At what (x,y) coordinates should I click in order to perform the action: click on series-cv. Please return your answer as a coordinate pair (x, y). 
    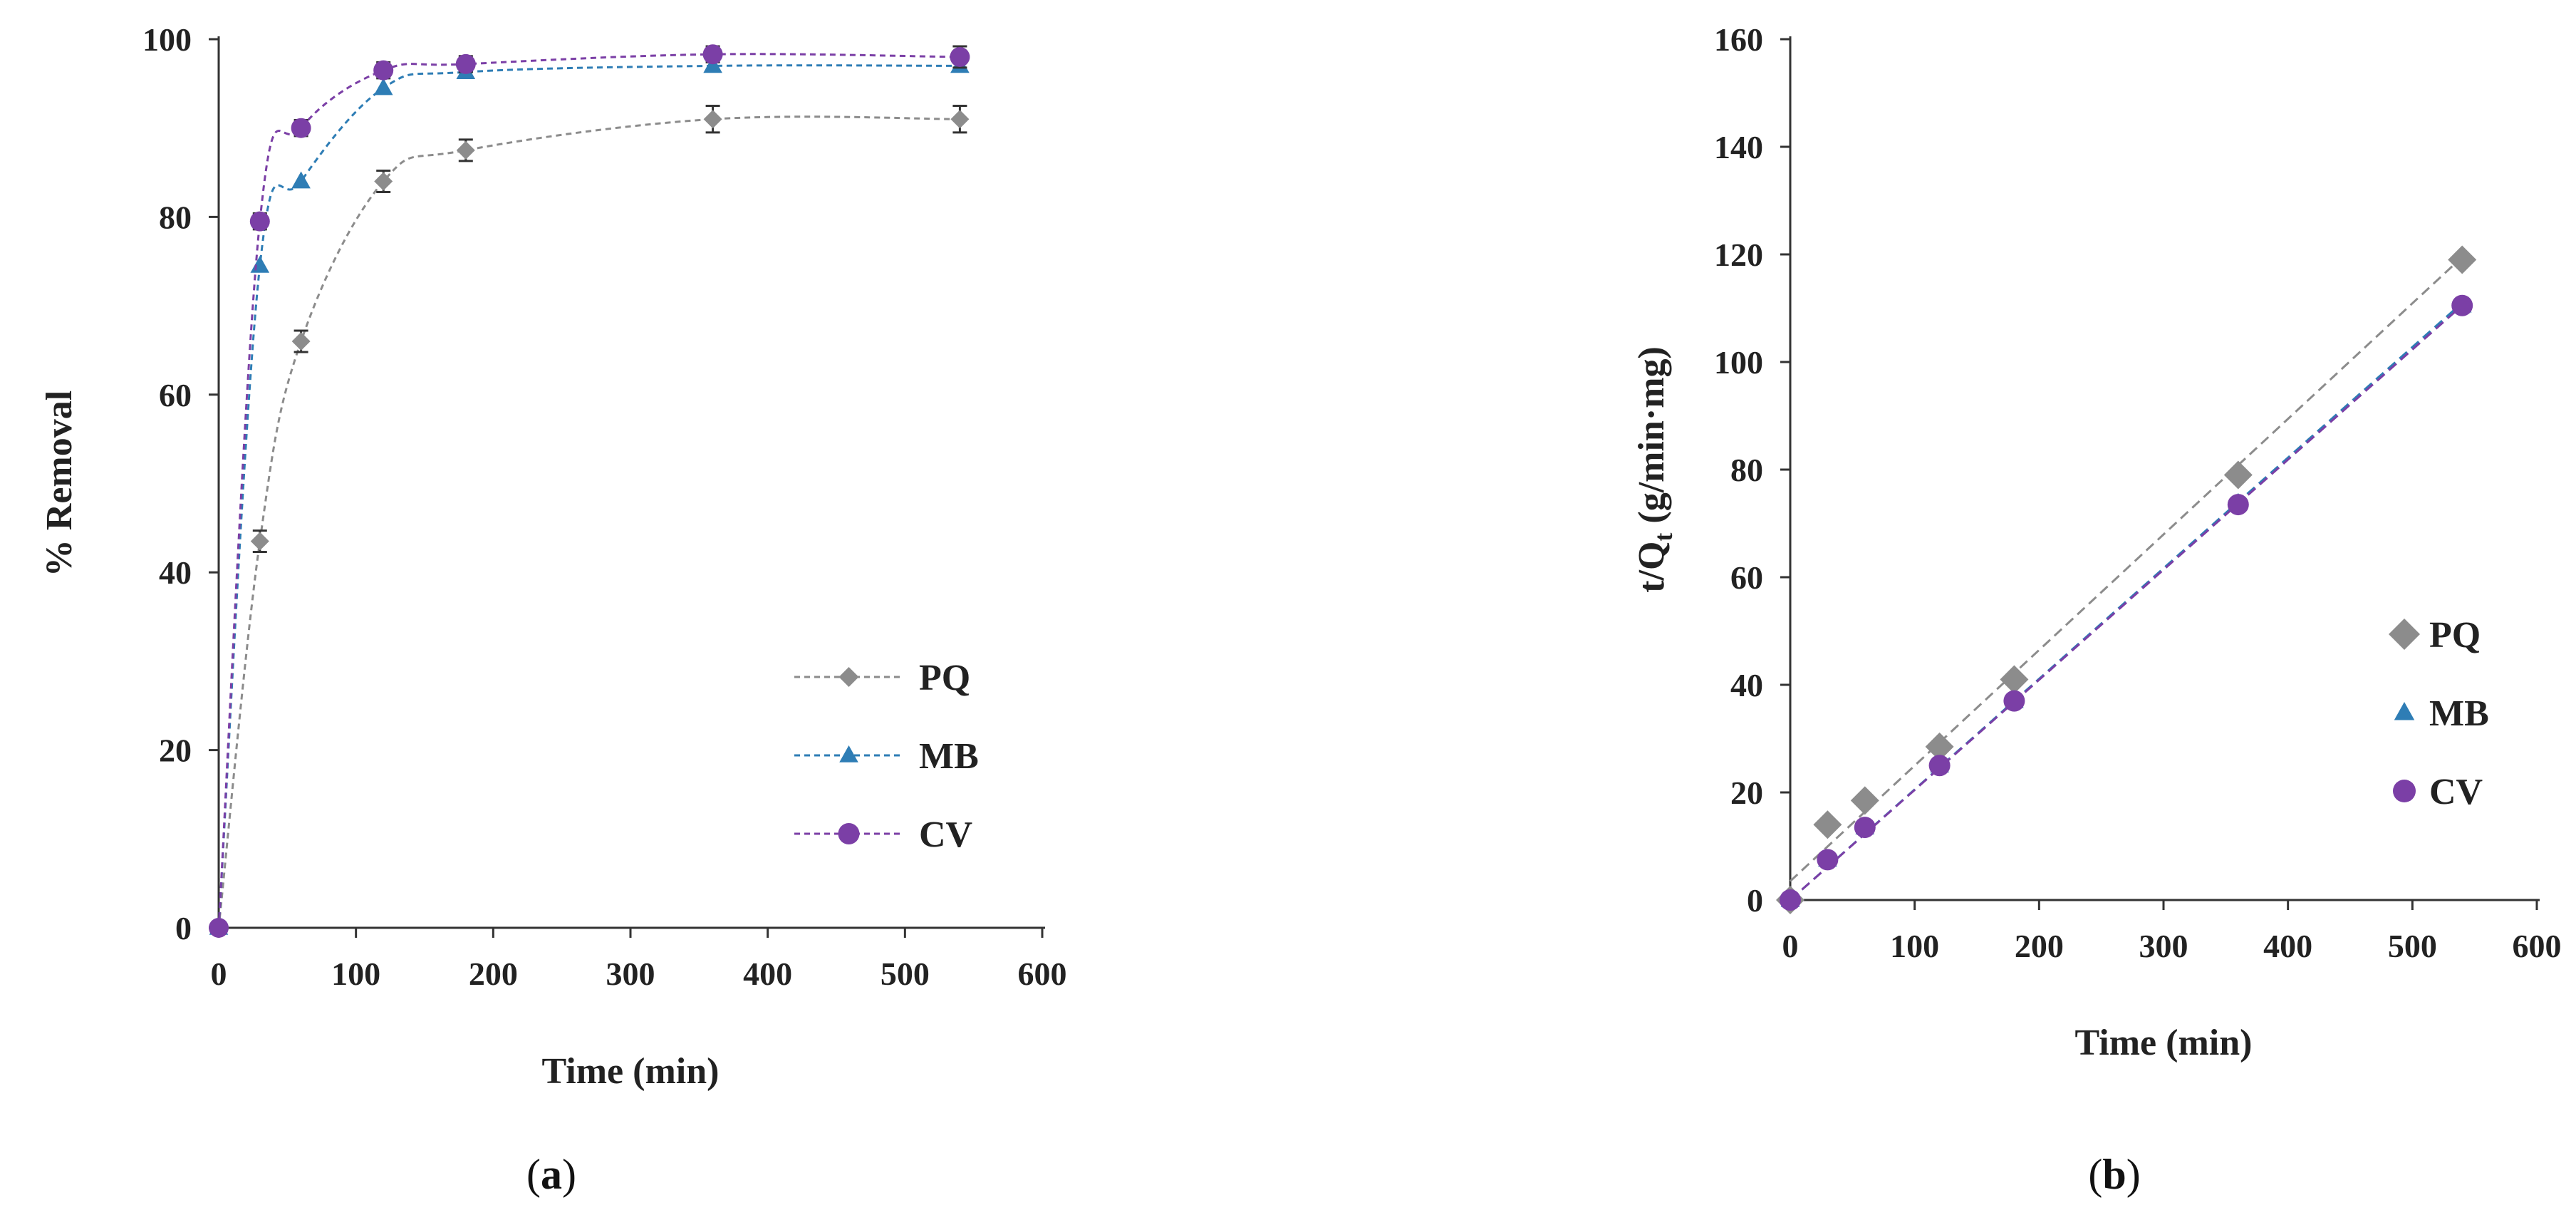
    Looking at the image, I should click on (2126, 602).